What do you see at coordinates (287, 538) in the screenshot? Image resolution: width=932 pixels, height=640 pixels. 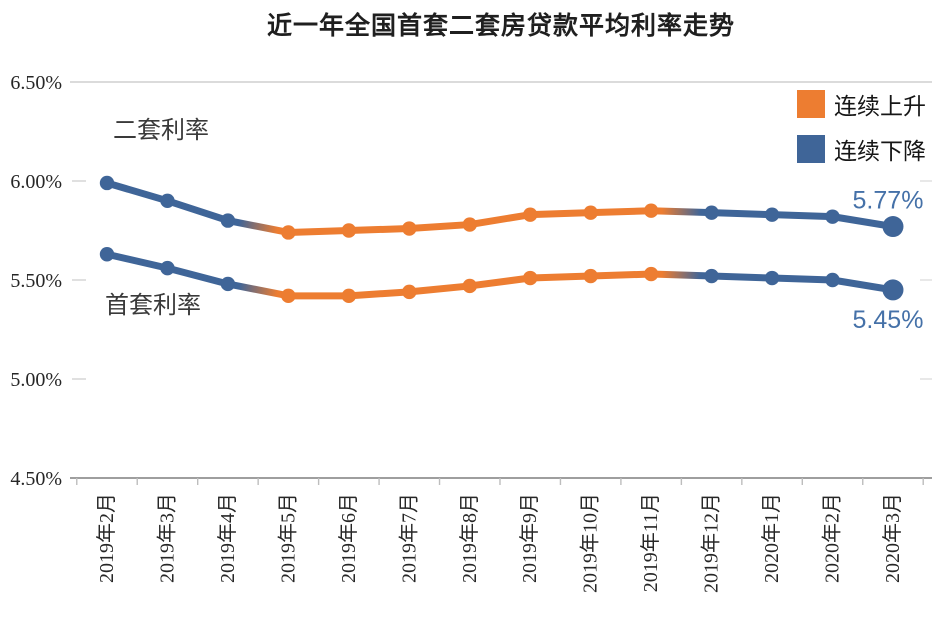 I see `x-axis-label: 2019年5月` at bounding box center [287, 538].